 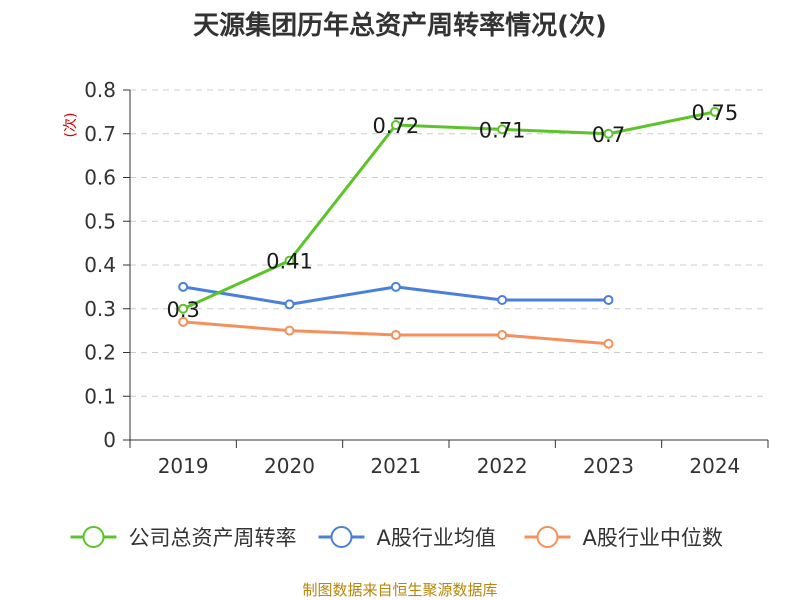 What do you see at coordinates (100, 134) in the screenshot?
I see `y-tick-label: 0.7` at bounding box center [100, 134].